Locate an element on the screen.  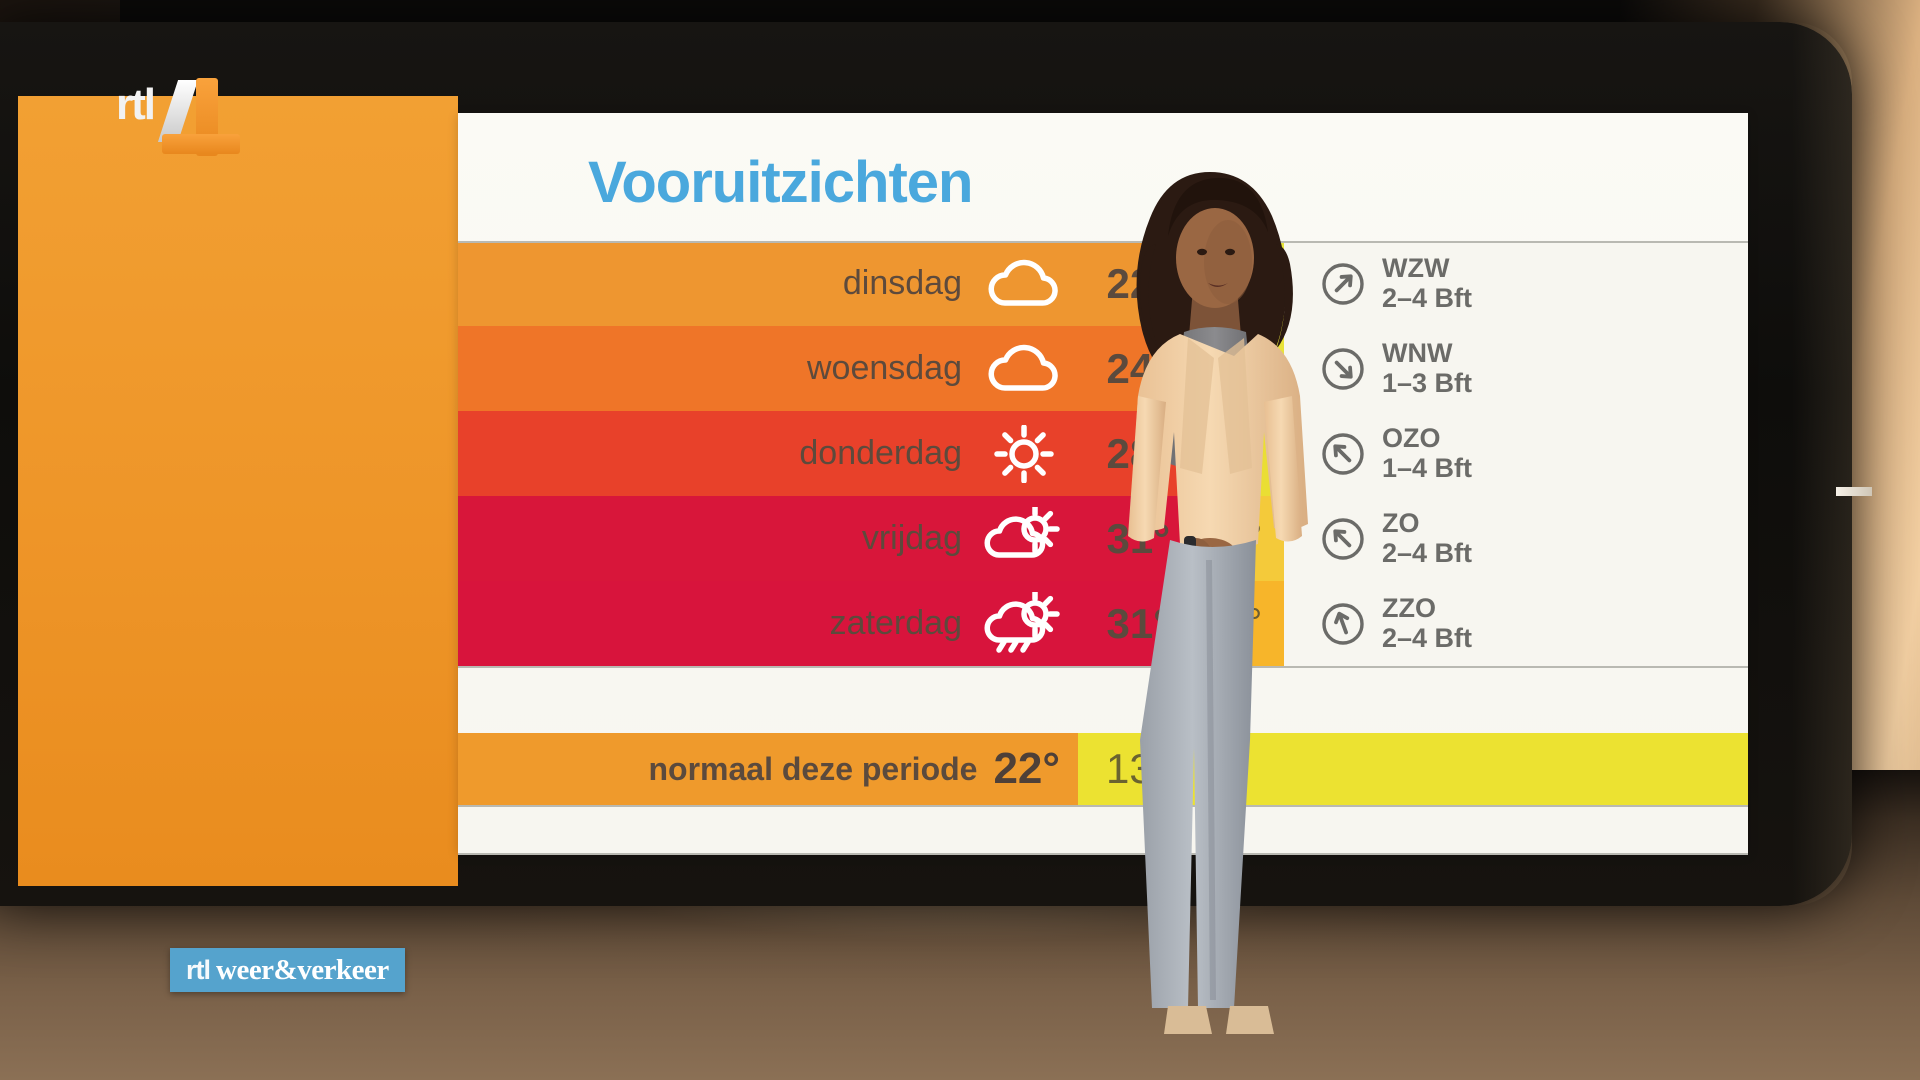
forecast-wind-cell: WZW 2–4 Bft is located at coordinates (1516, 283).